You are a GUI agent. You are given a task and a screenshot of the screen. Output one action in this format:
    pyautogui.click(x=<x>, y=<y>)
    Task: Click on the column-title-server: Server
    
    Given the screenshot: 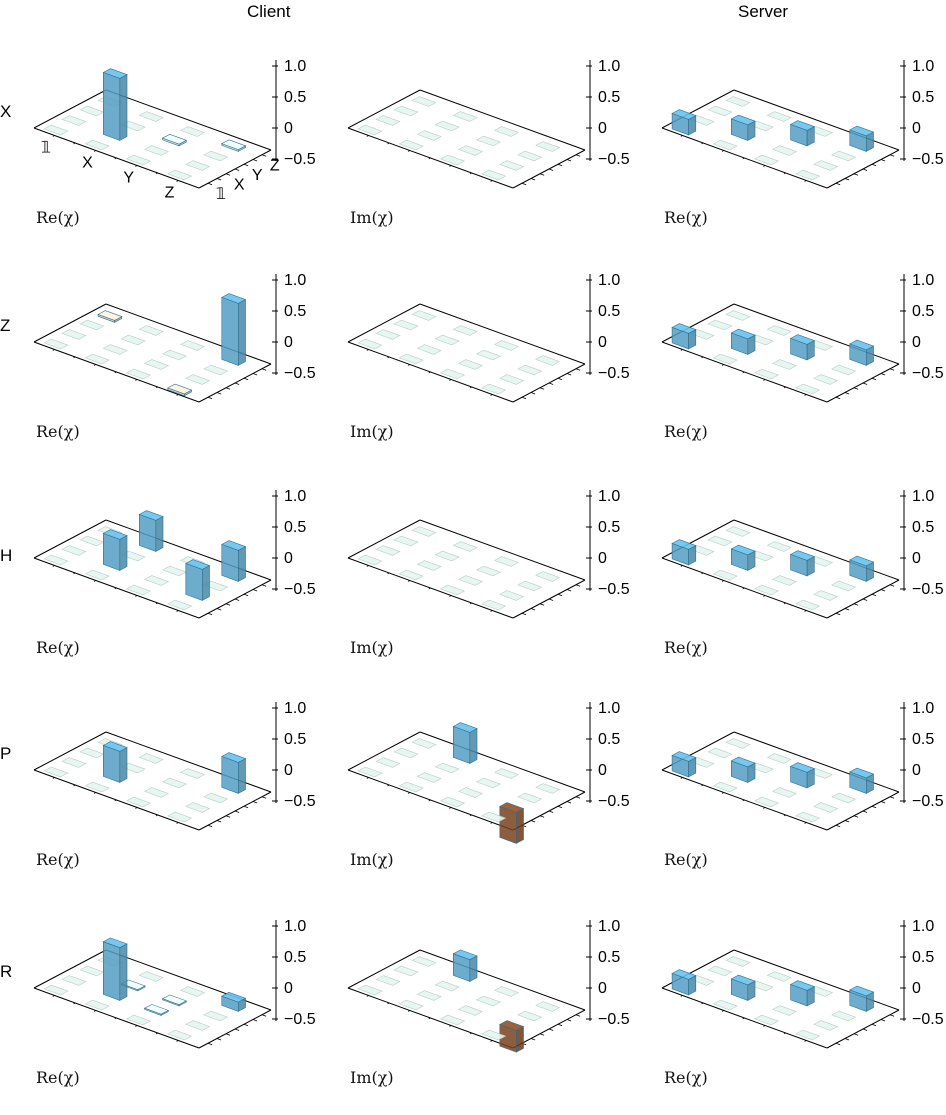 What is the action you would take?
    pyautogui.click(x=763, y=11)
    